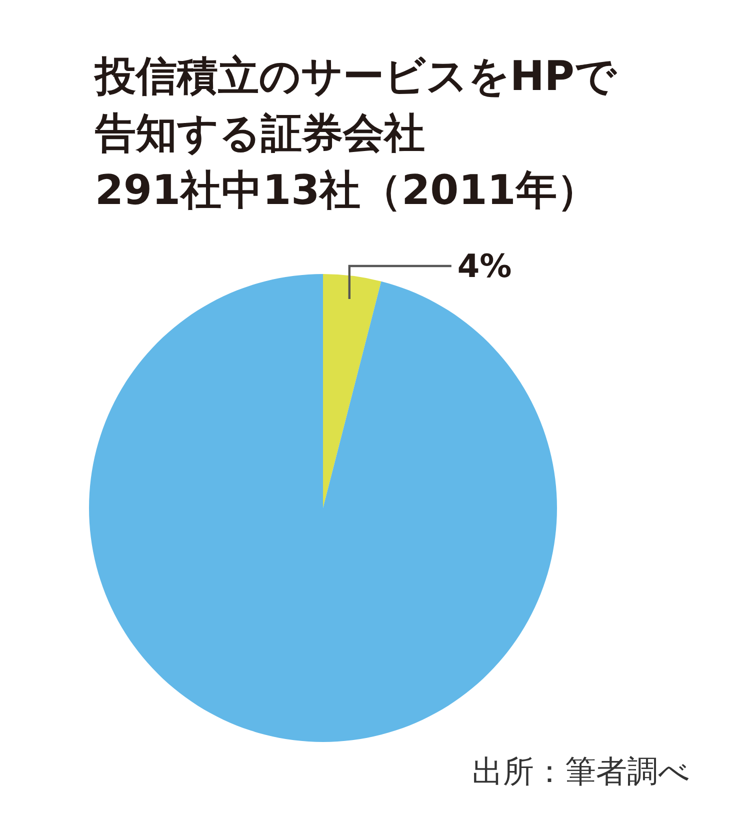  I want to click on annotation: 出所：筆者調べ, so click(581, 772).